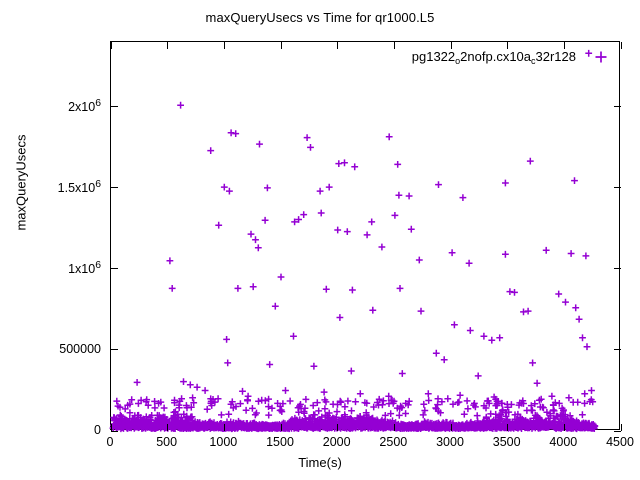 The image size is (640, 480). Describe the element at coordinates (80, 348) in the screenshot. I see `y-tick-label: 500000` at that location.